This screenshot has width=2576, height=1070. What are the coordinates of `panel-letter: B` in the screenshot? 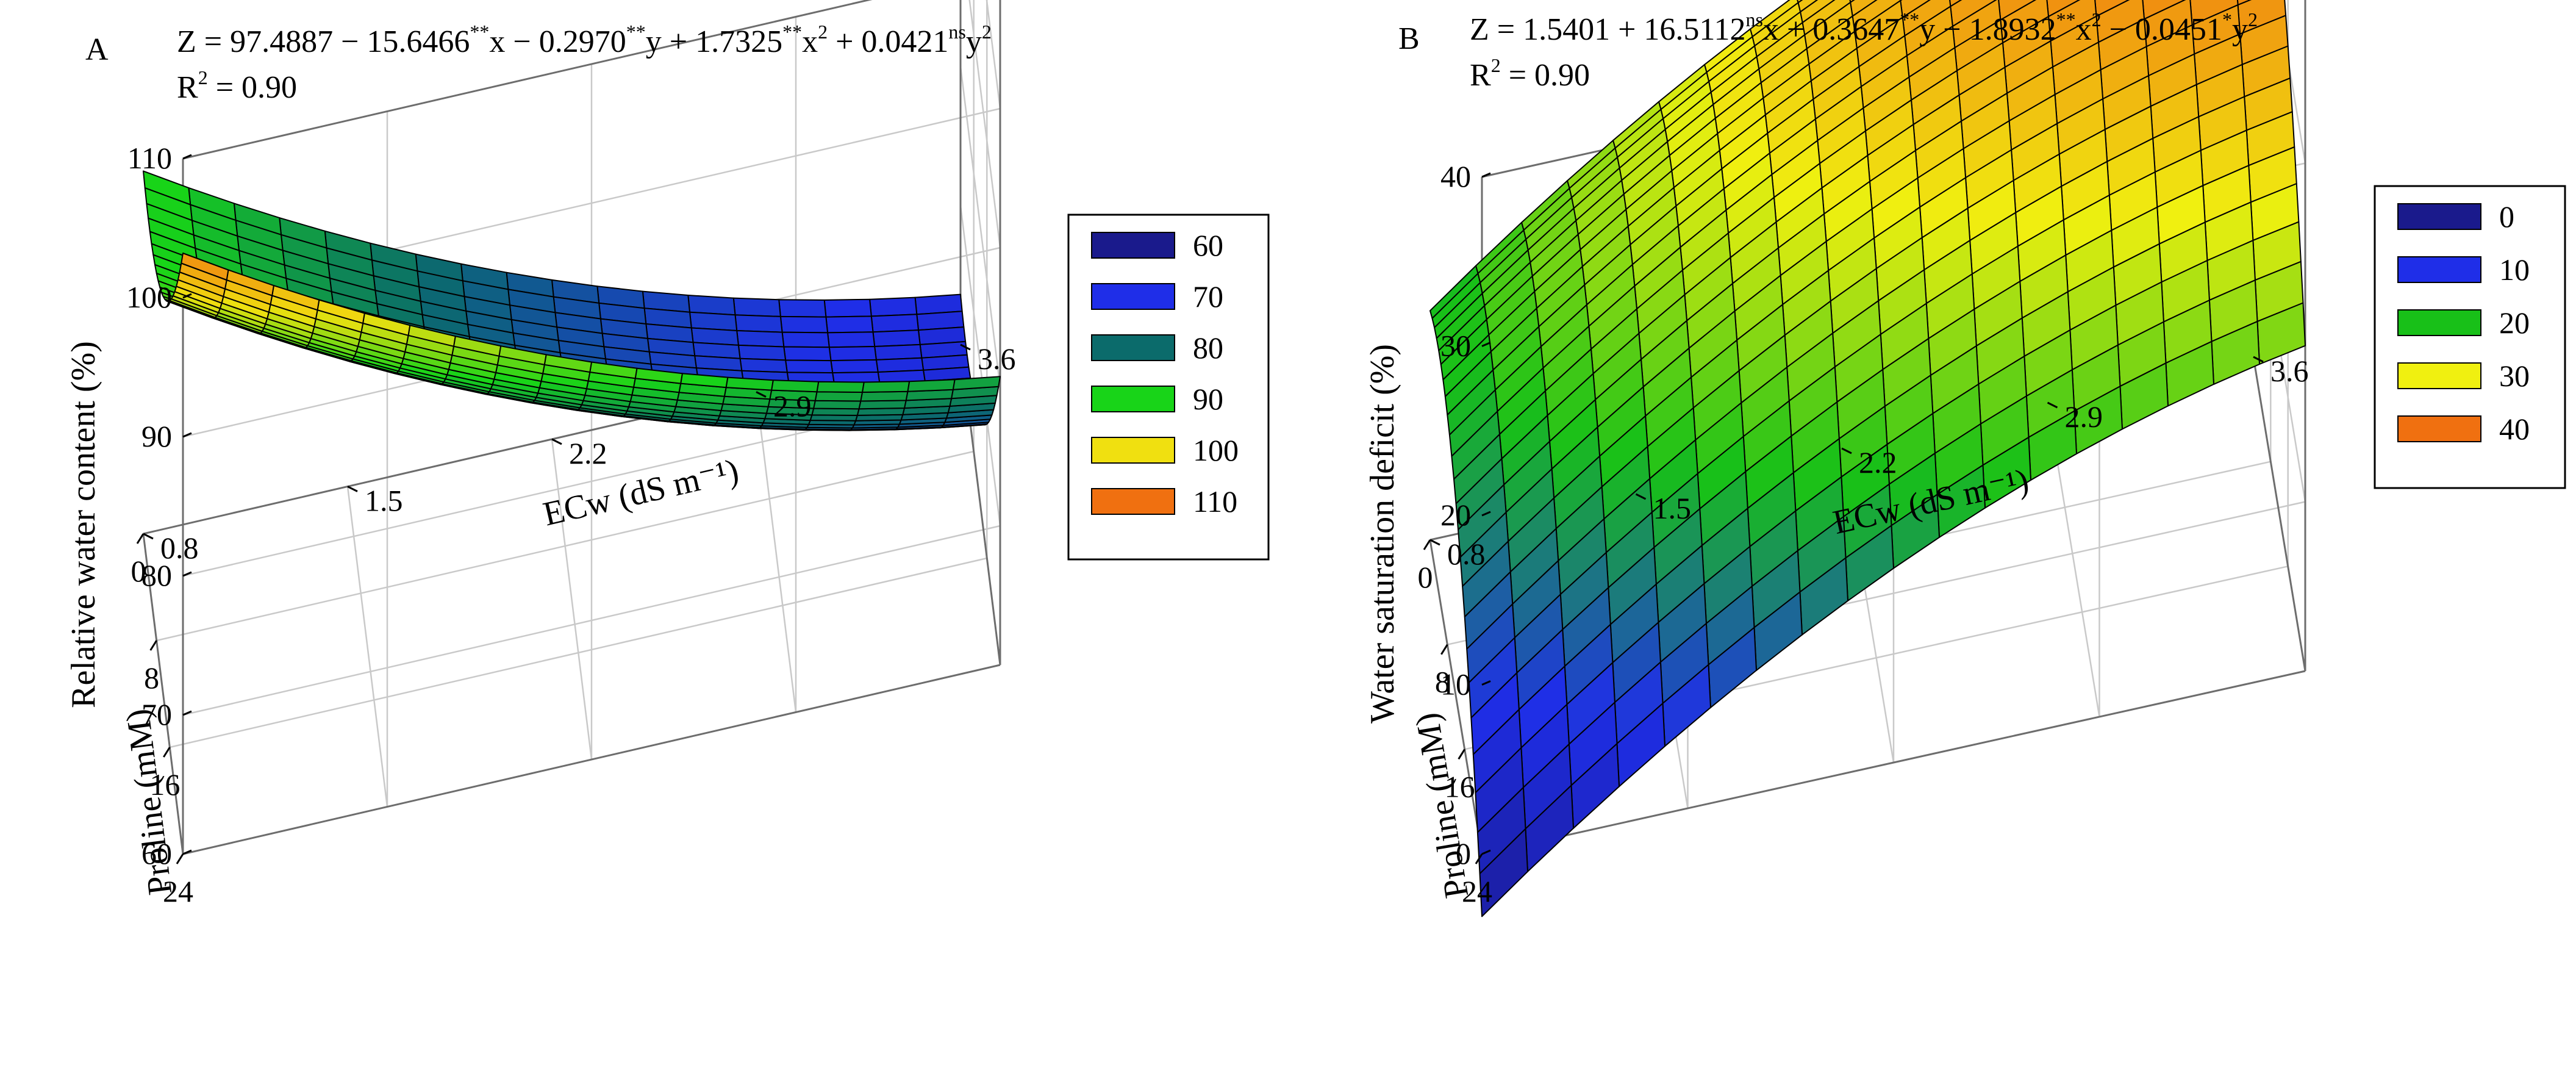 It's located at (1409, 38).